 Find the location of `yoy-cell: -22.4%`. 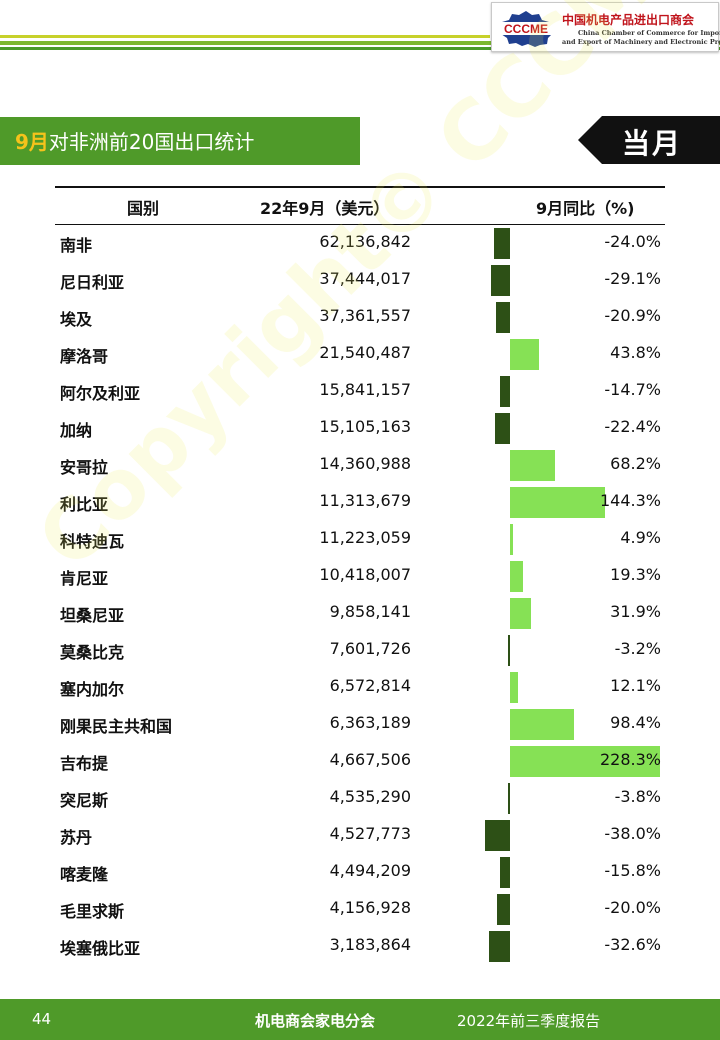

yoy-cell: -22.4% is located at coordinates (632, 426).